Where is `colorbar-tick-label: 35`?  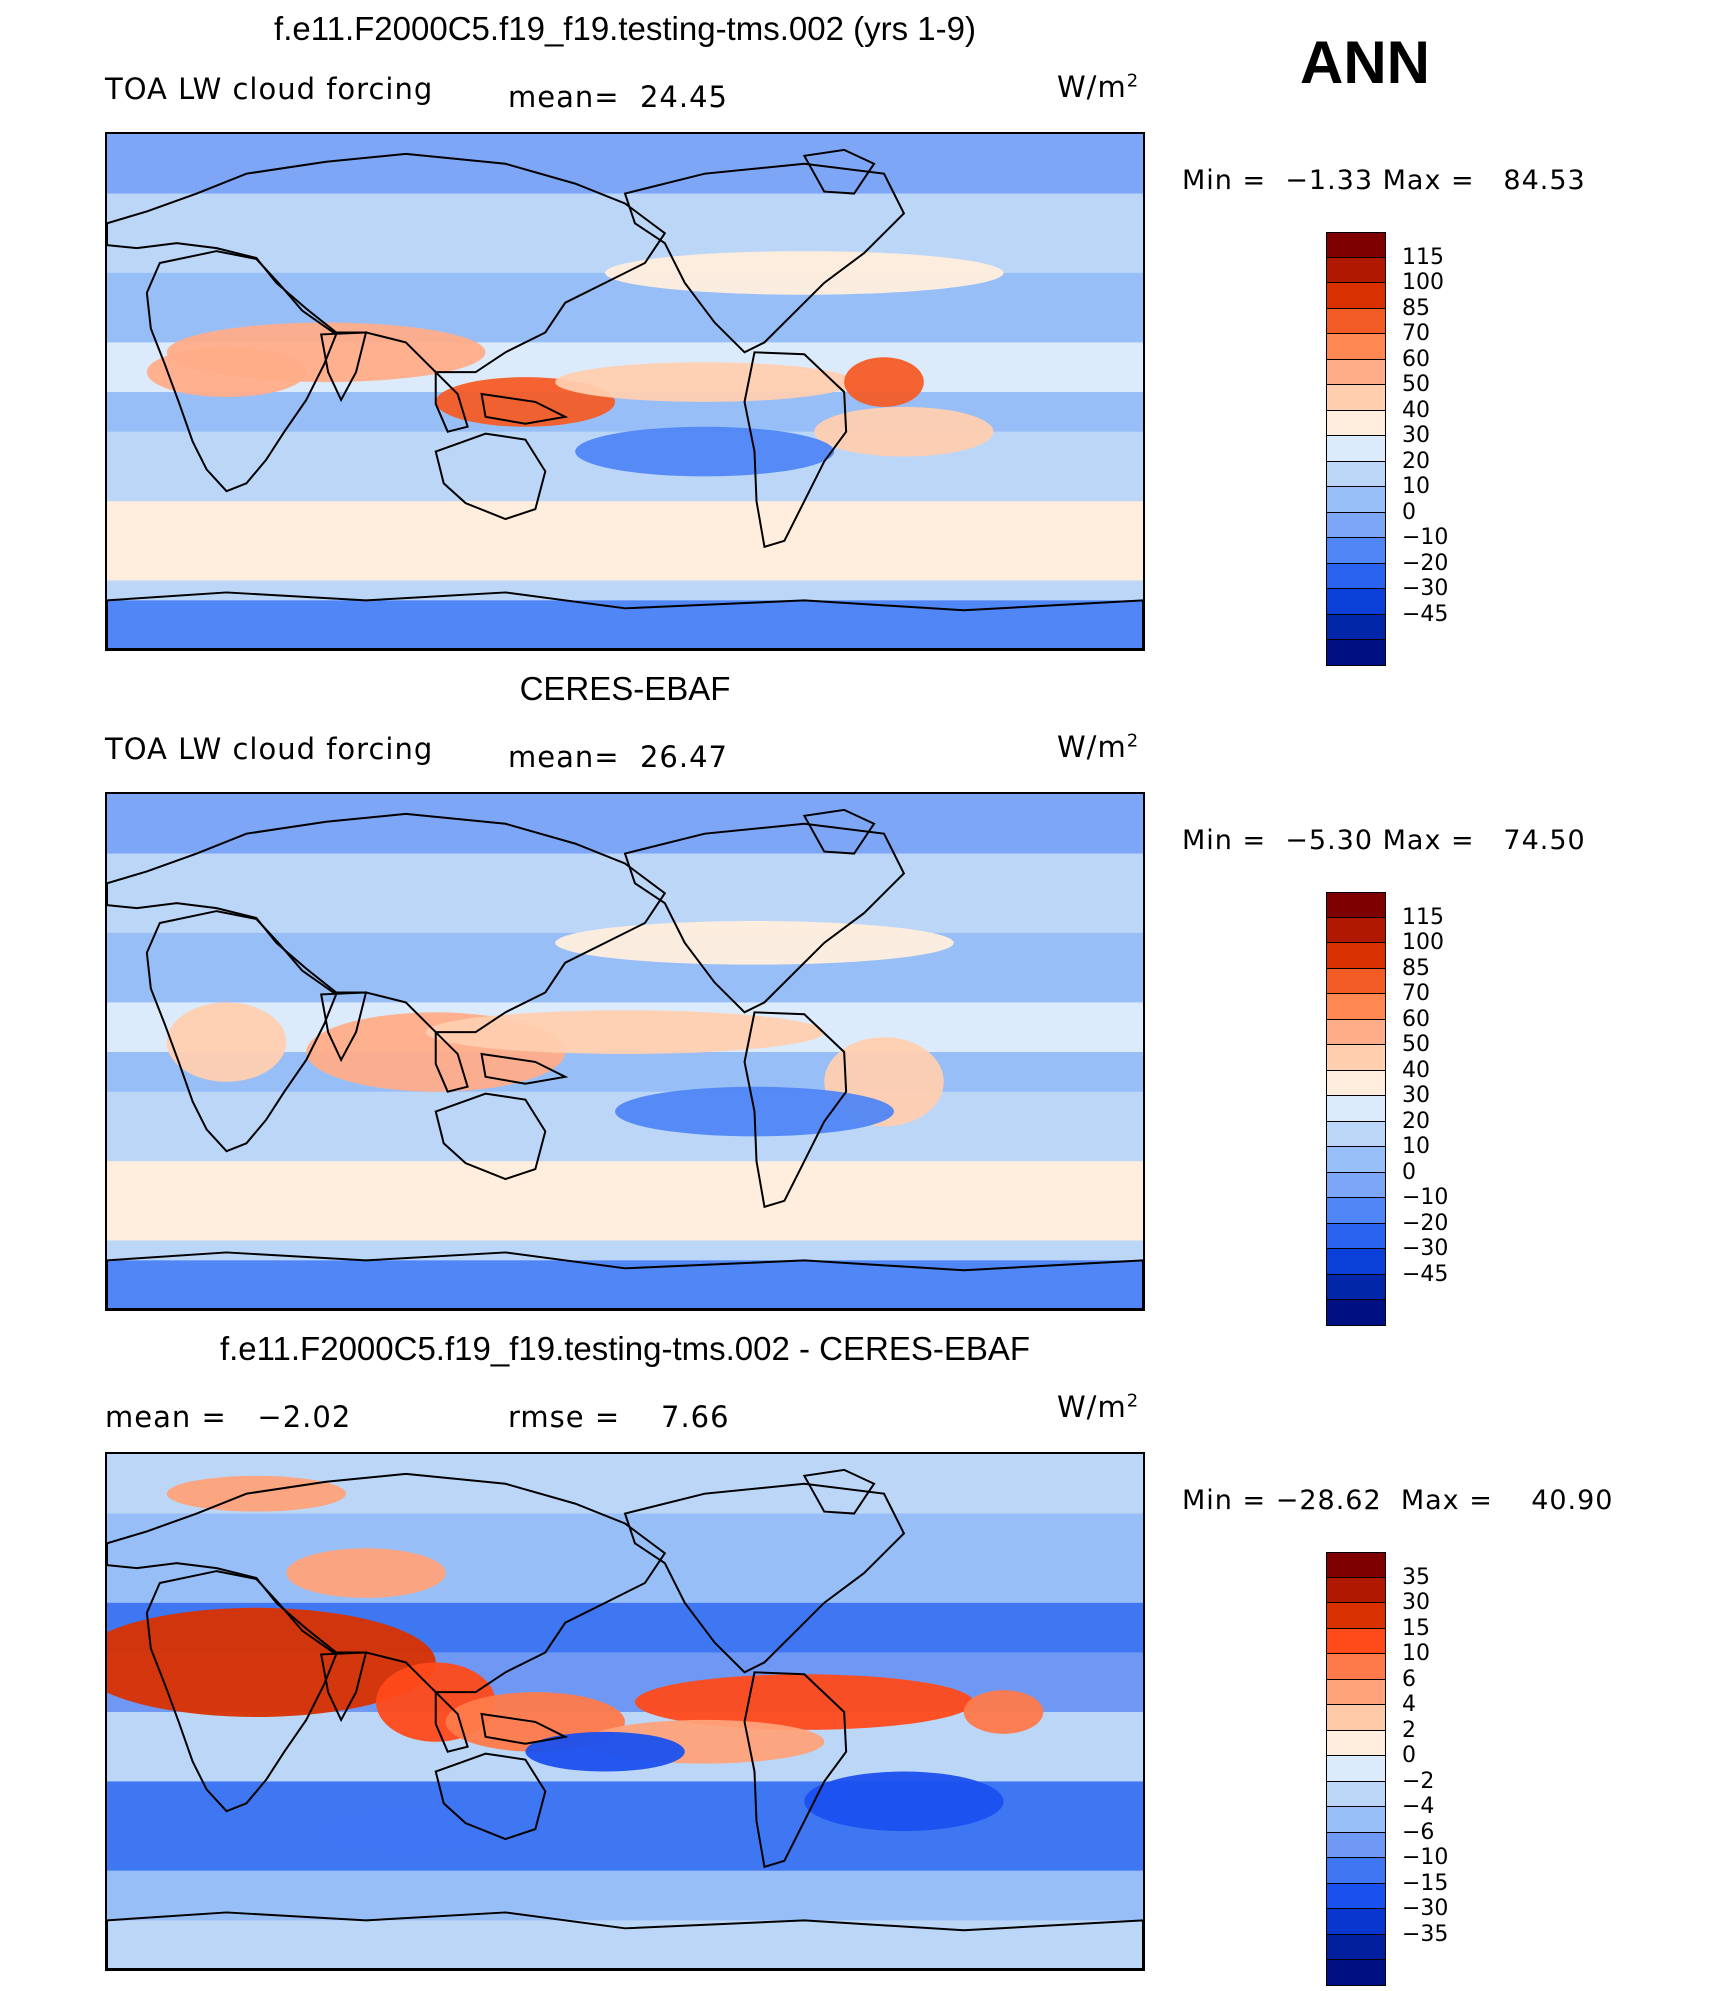
colorbar-tick-label: 35 is located at coordinates (1416, 1577).